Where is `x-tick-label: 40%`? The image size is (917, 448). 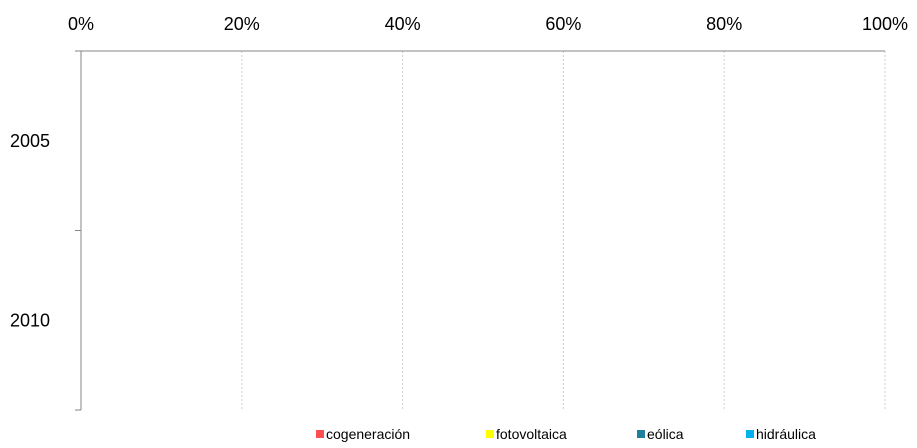
x-tick-label: 40% is located at coordinates (403, 24).